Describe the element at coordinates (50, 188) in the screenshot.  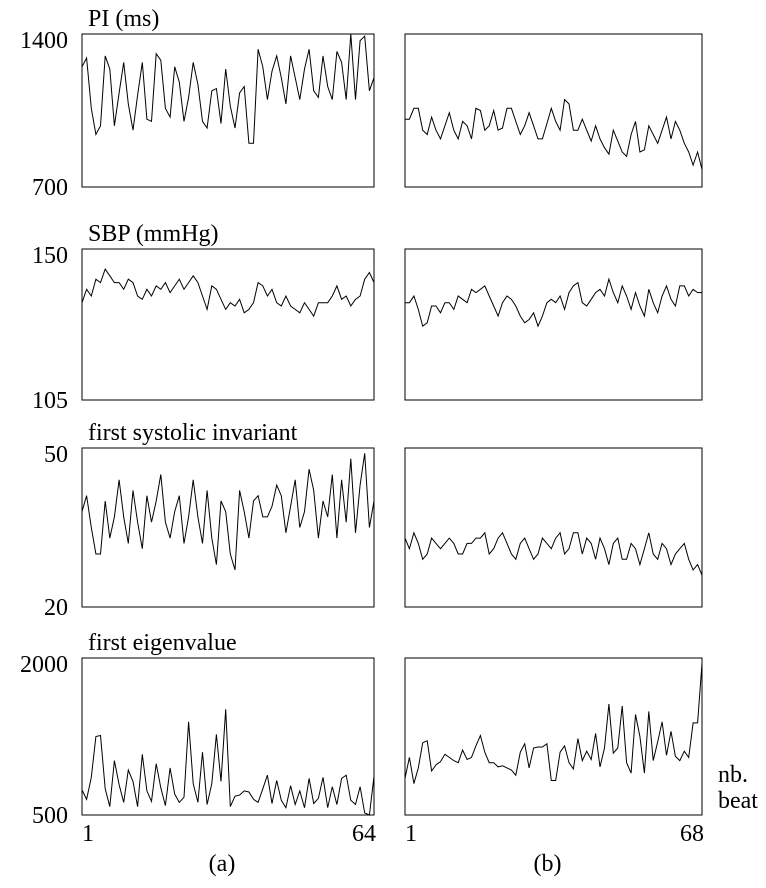
I see `y-tick-label: 700` at that location.